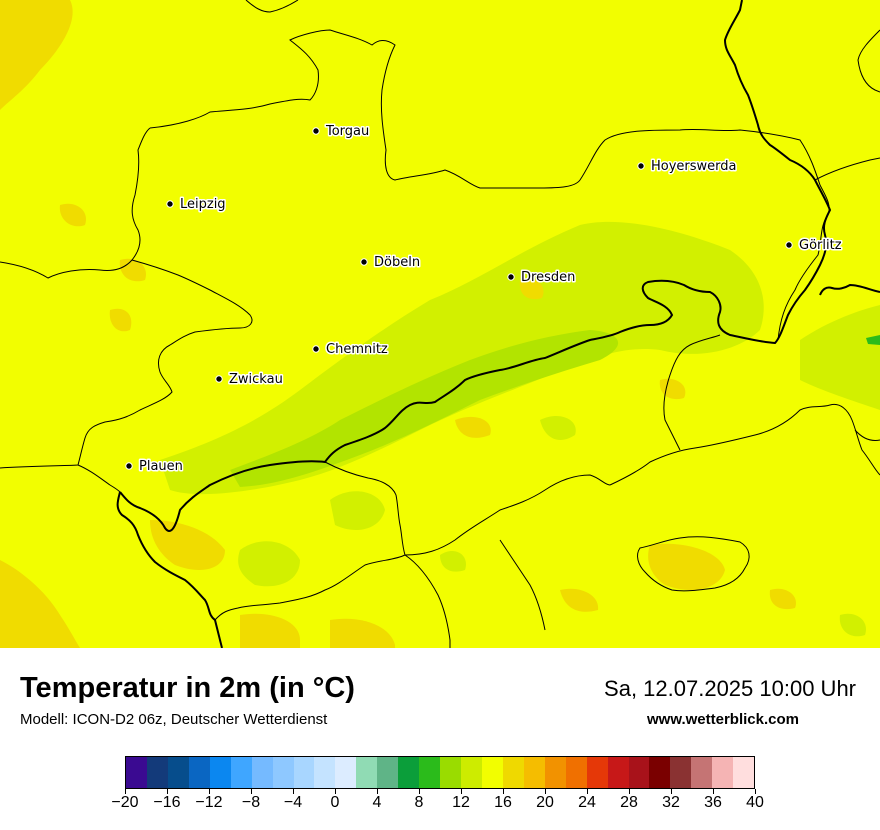 The height and width of the screenshot is (830, 880). I want to click on colorbar-tick-label: 32, so click(671, 802).